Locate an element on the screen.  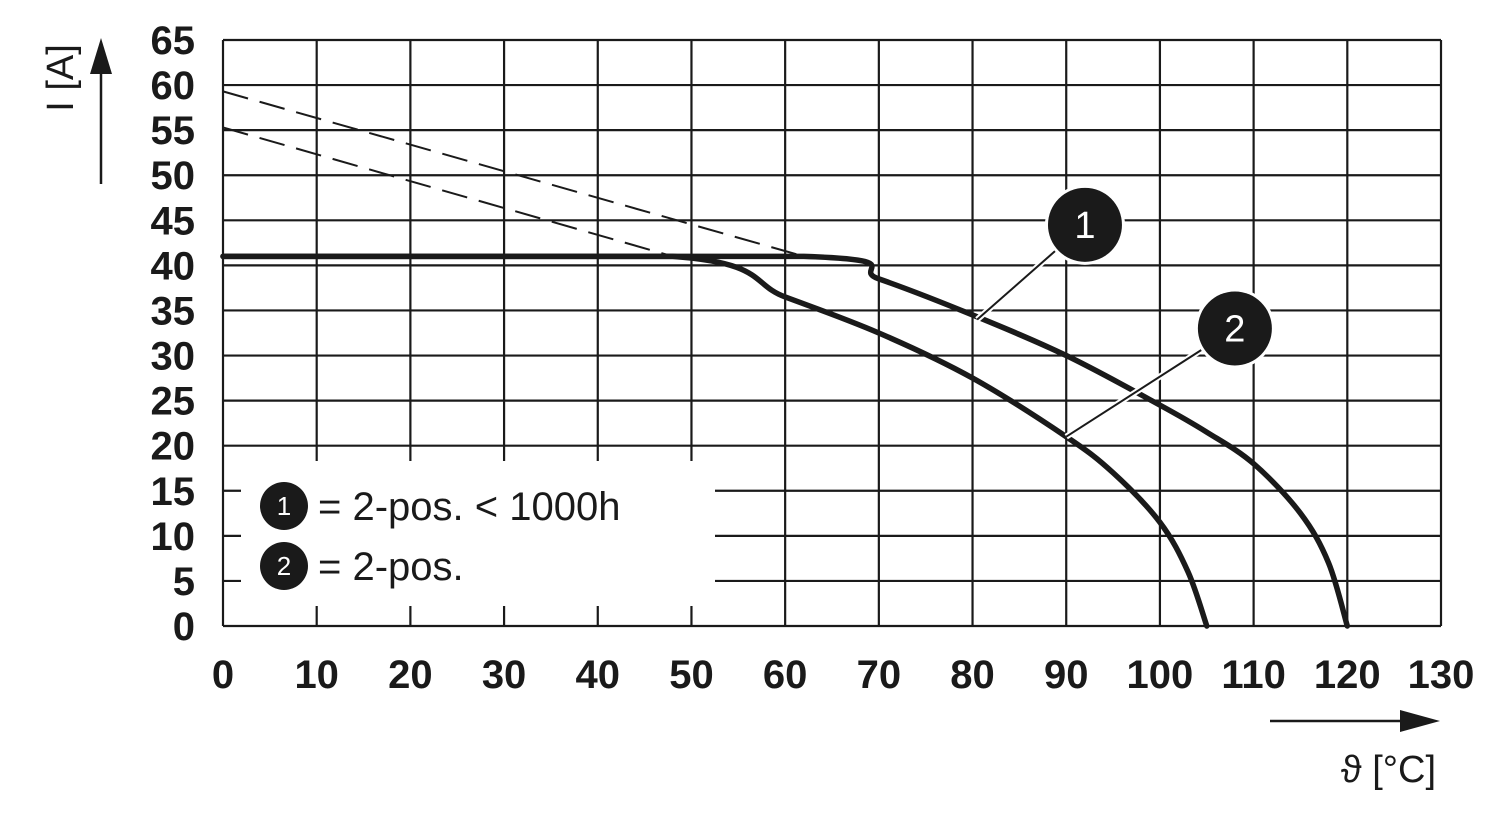
y-tick-label: 20 is located at coordinates (173, 447).